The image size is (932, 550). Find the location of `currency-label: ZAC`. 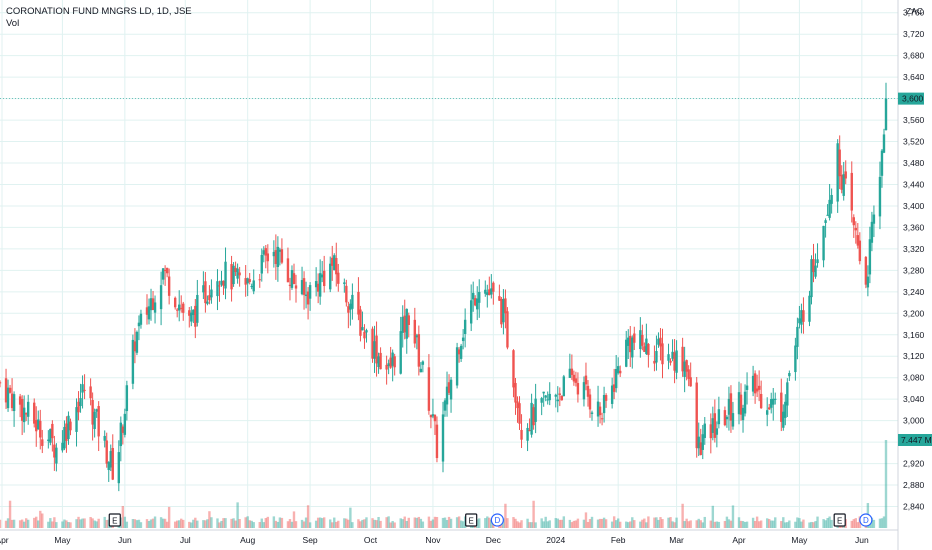

currency-label: ZAC is located at coordinates (914, 11).